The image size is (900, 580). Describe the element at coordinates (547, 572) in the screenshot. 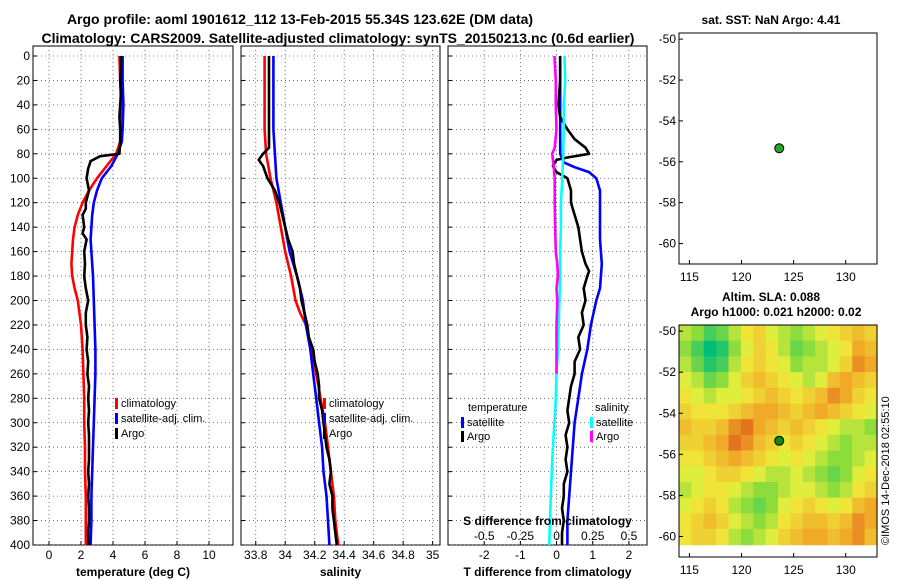

I see `x-axis-label: T difference from climatology` at that location.